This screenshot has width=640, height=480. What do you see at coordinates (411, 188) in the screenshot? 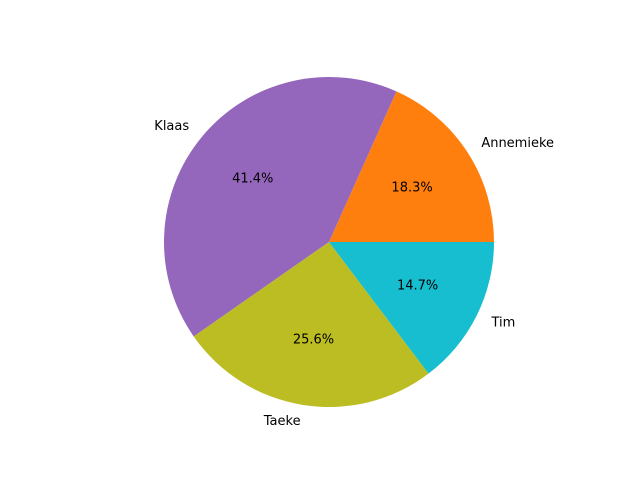
I see `slice-percent-annemieke: 18.3%` at bounding box center [411, 188].